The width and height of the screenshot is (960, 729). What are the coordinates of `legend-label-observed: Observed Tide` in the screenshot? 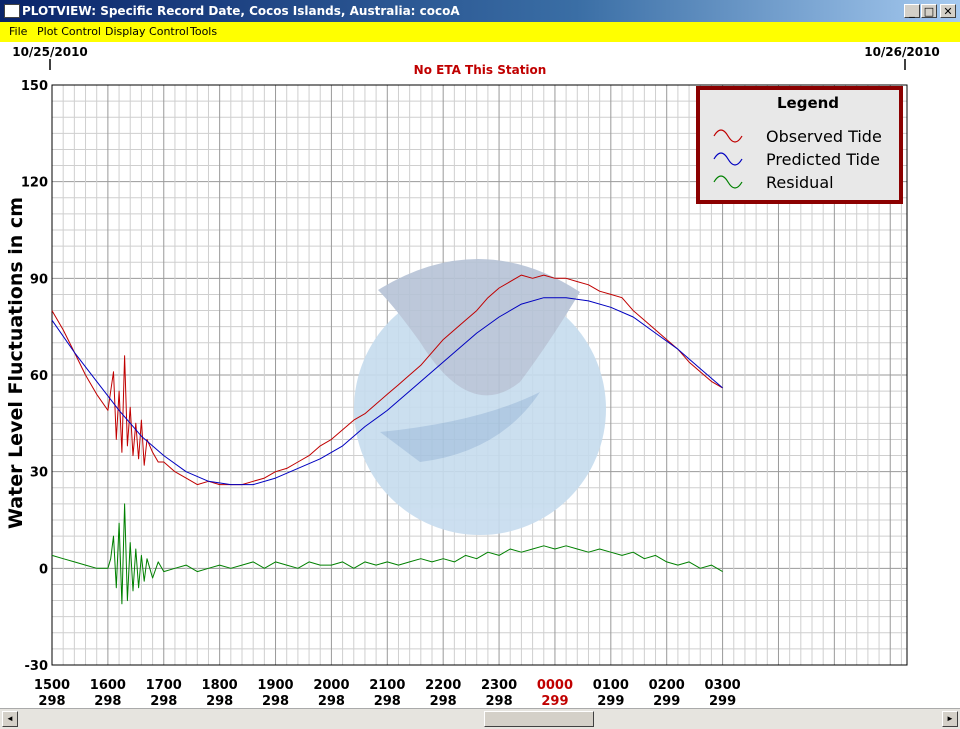 It's located at (824, 136).